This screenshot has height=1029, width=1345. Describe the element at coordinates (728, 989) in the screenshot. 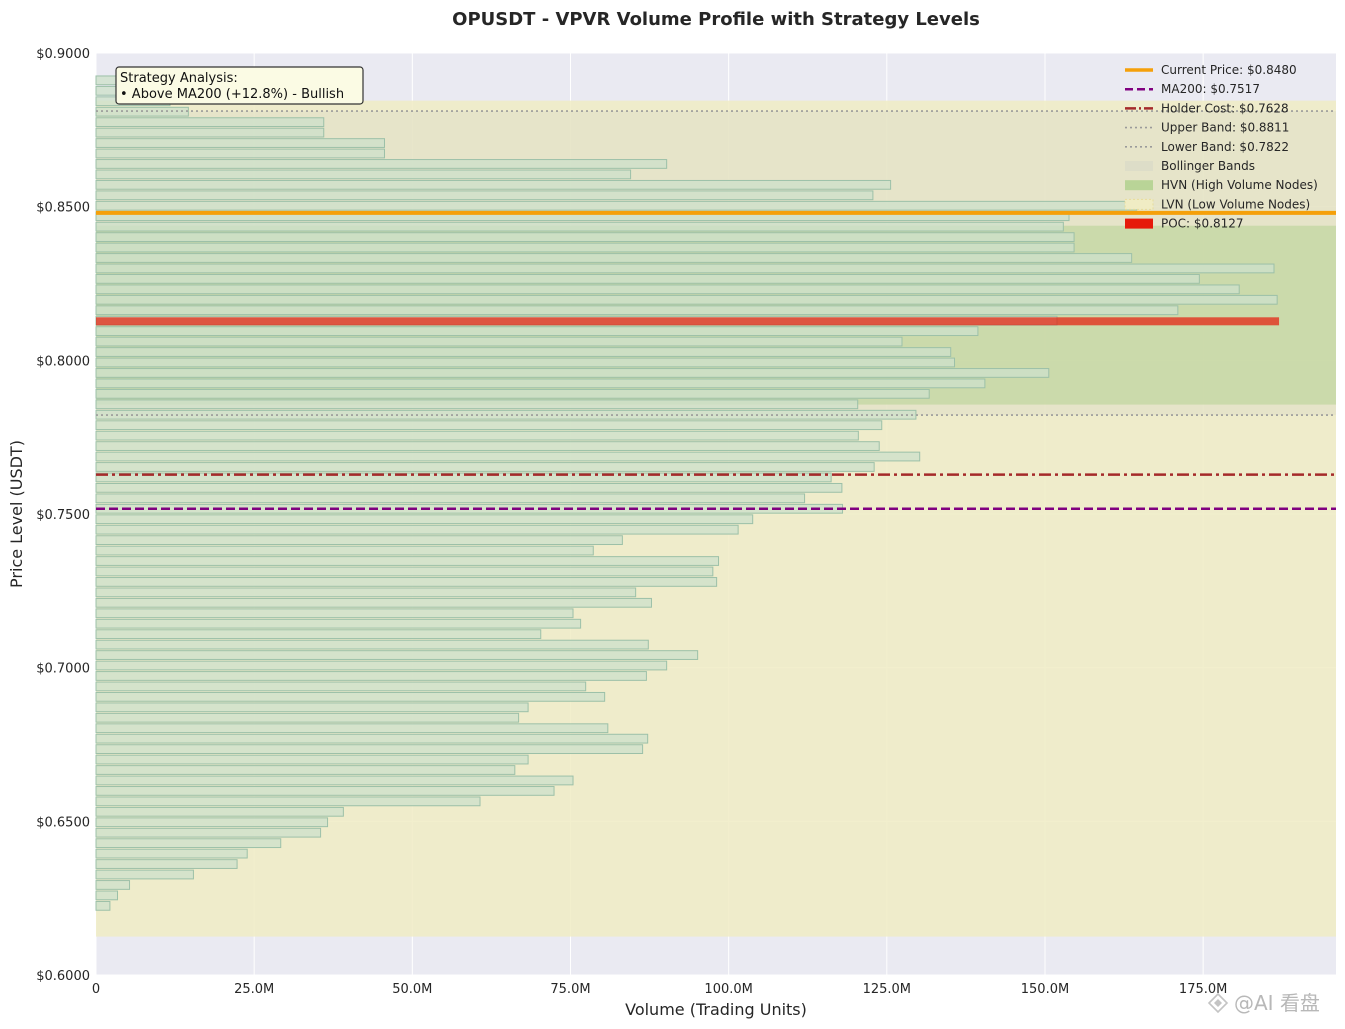

I see `x-tick-label-4: 100.0M` at that location.